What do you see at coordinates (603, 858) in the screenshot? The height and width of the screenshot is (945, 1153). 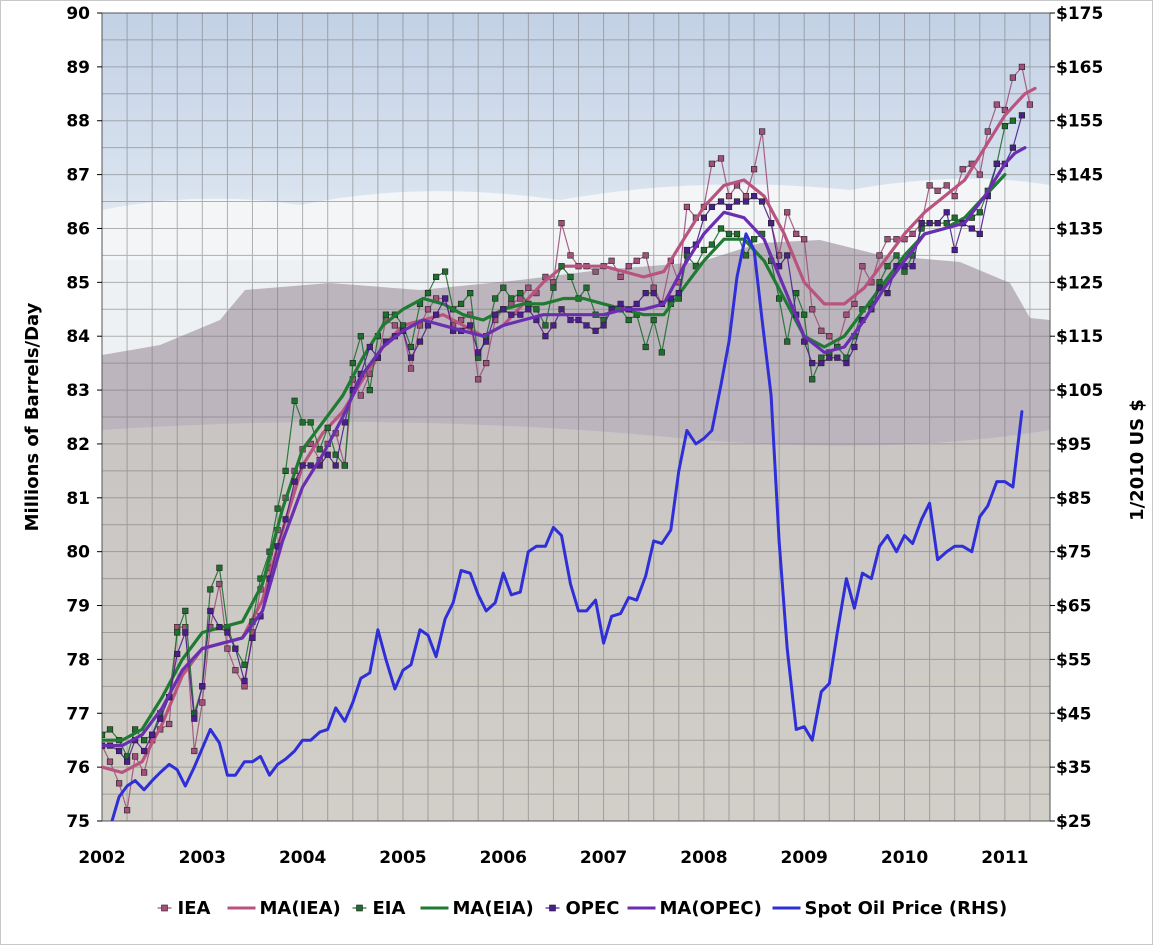 I see `x-tick-label: 2007` at bounding box center [603, 858].